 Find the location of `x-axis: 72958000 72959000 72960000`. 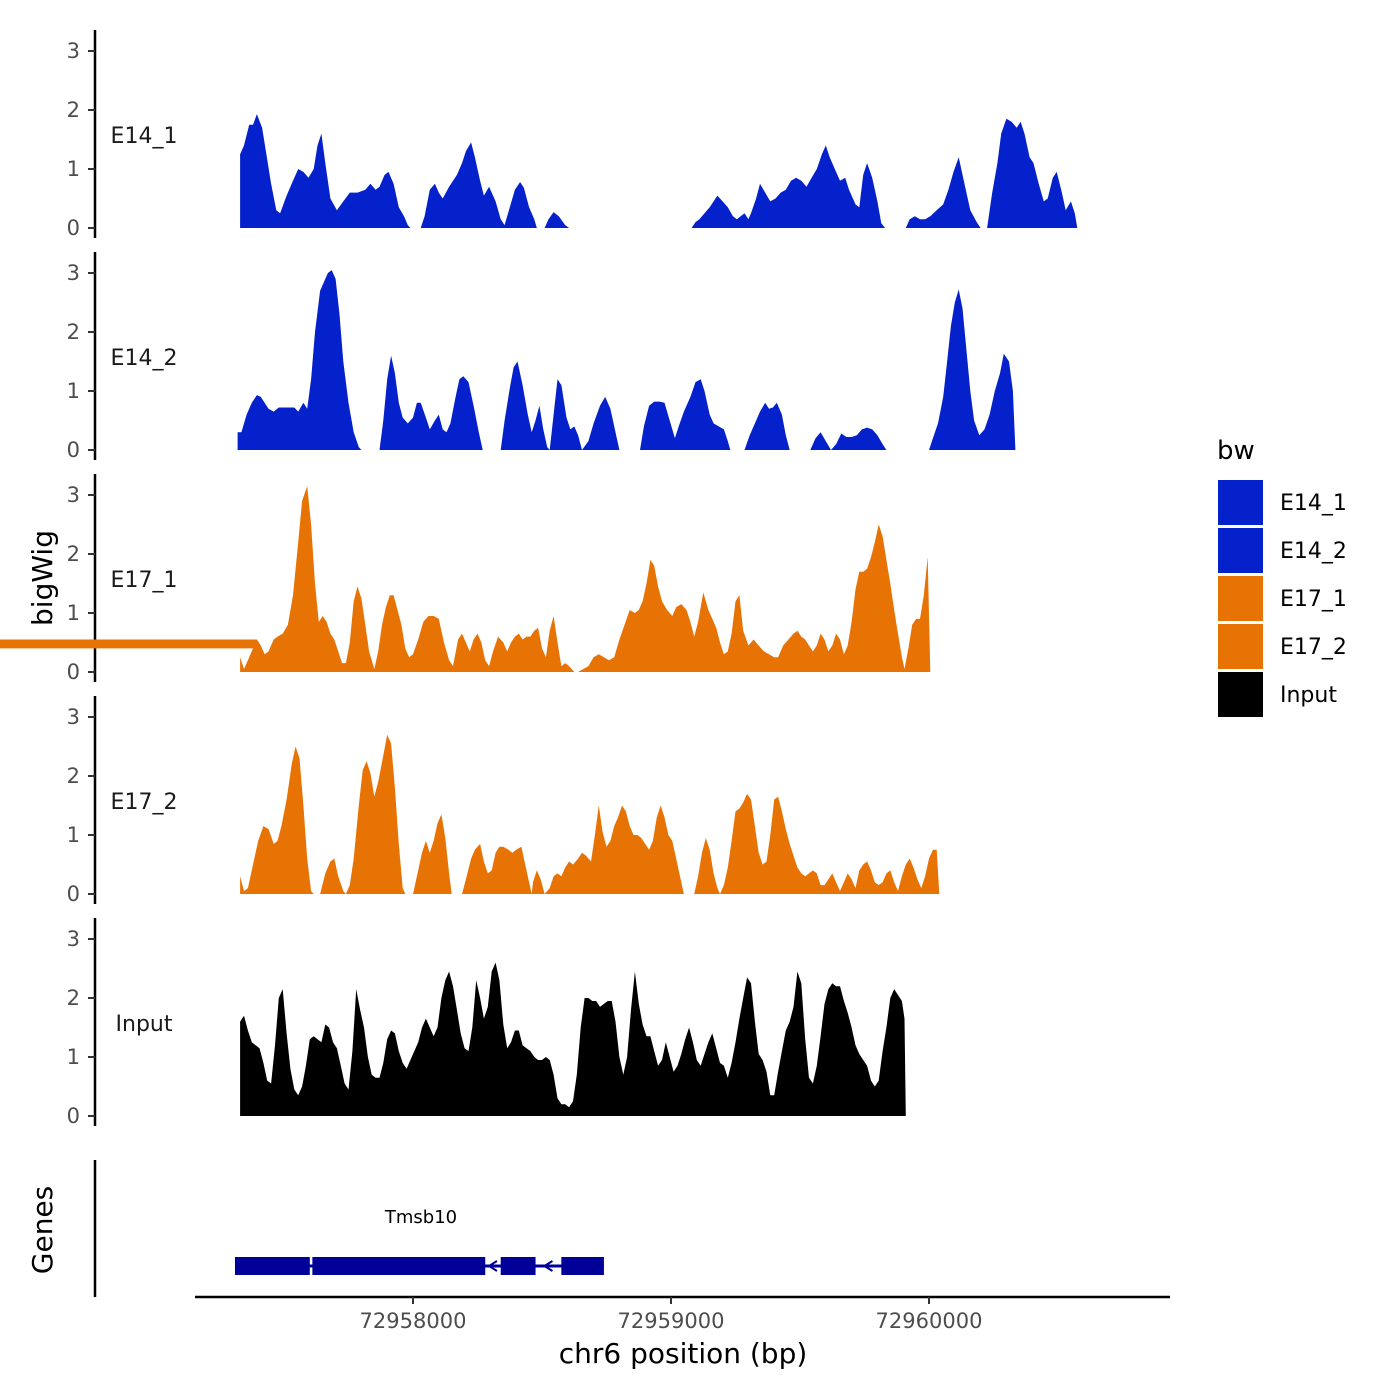

x-axis: 72958000 72959000 72960000 is located at coordinates (682, 1314).